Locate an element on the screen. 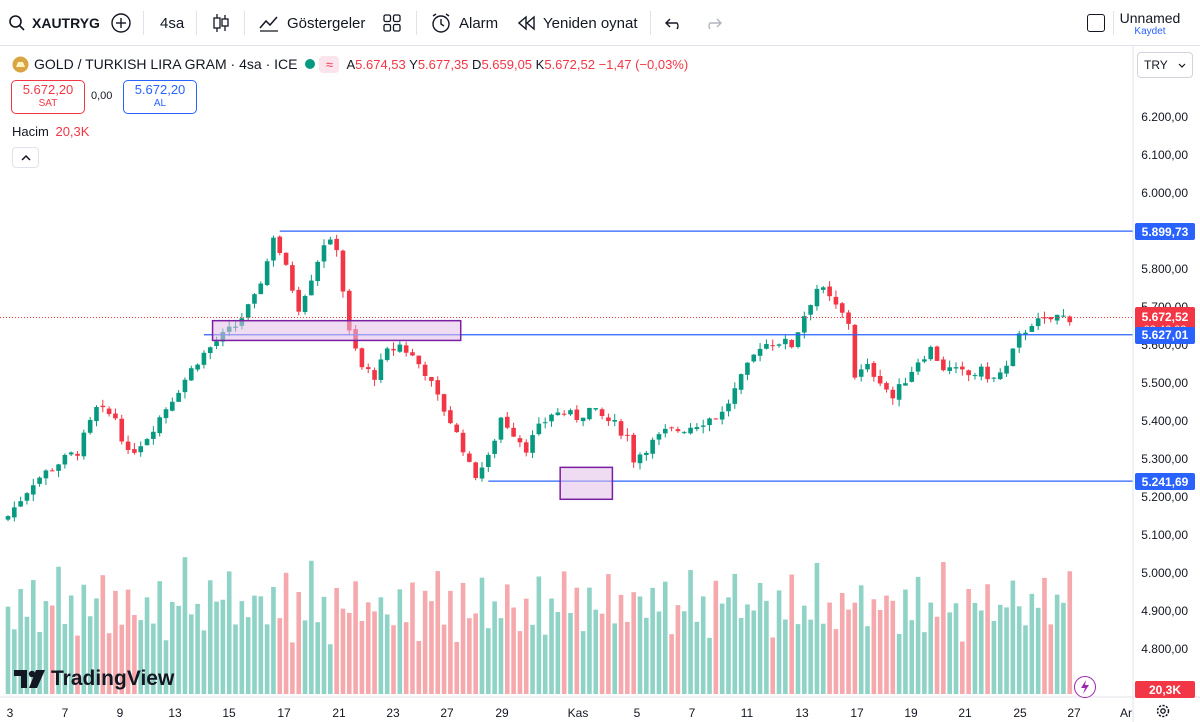 The width and height of the screenshot is (1200, 722). toolbar-divider is located at coordinates (244, 23).